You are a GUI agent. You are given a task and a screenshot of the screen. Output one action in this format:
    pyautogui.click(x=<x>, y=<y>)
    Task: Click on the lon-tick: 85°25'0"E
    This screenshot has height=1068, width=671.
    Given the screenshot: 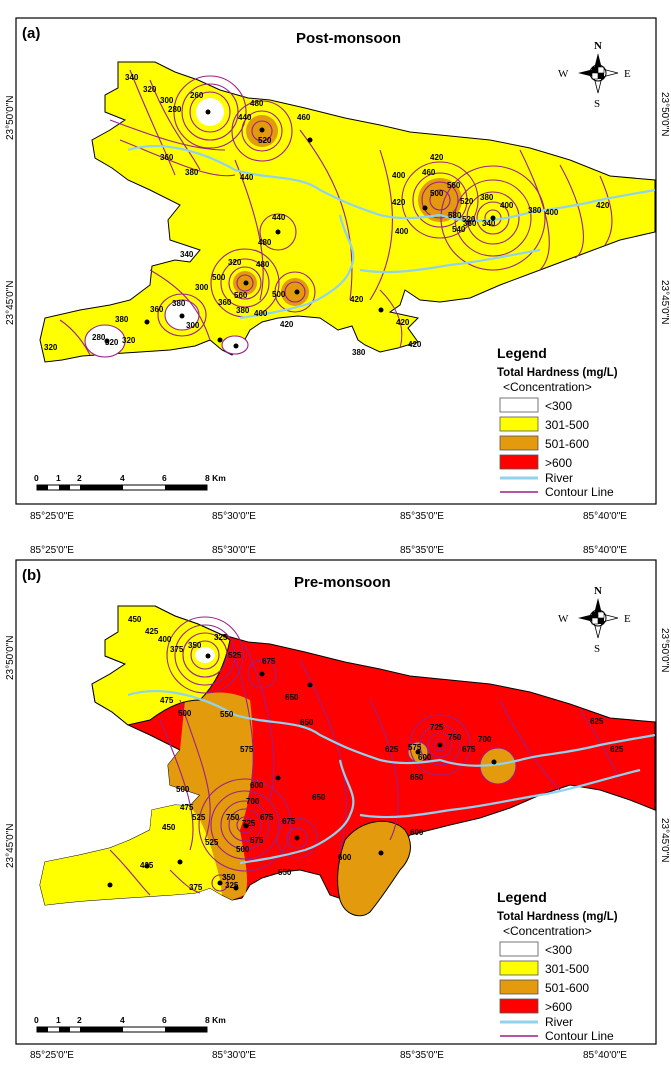 What is the action you would take?
    pyautogui.click(x=52, y=516)
    